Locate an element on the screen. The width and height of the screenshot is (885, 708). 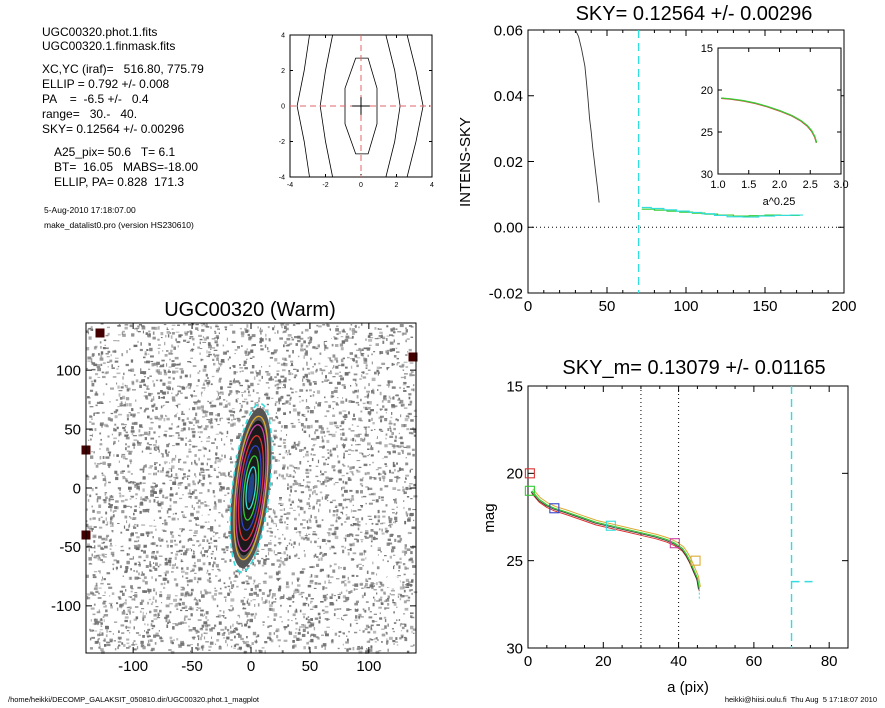
header-program: make_datalist0.pro (version HS230610) is located at coordinates (119, 225).